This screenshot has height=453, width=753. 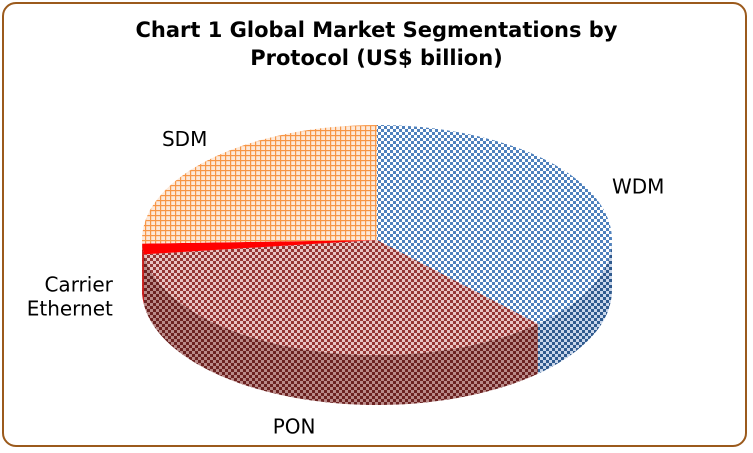 What do you see at coordinates (294, 426) in the screenshot?
I see `label-pon-1: PON` at bounding box center [294, 426].